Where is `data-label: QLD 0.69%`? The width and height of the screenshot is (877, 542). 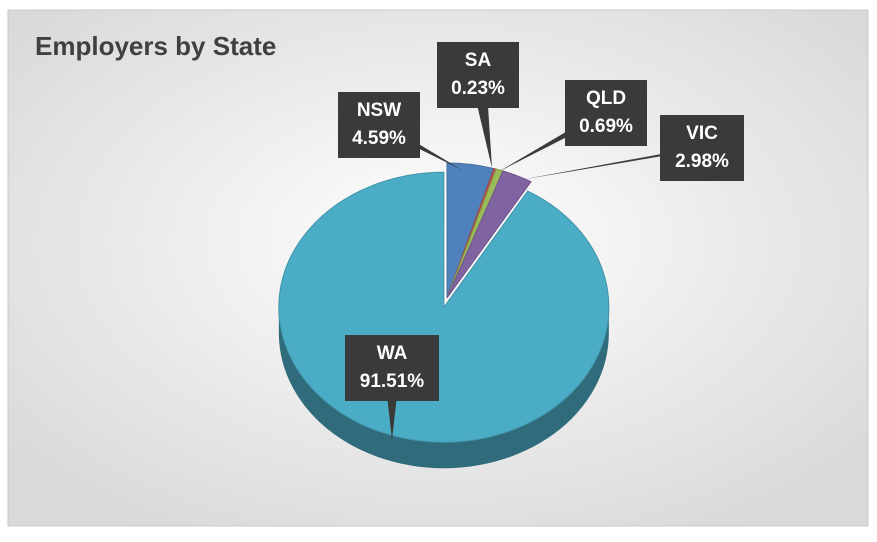 data-label: QLD 0.69% is located at coordinates (572, 126).